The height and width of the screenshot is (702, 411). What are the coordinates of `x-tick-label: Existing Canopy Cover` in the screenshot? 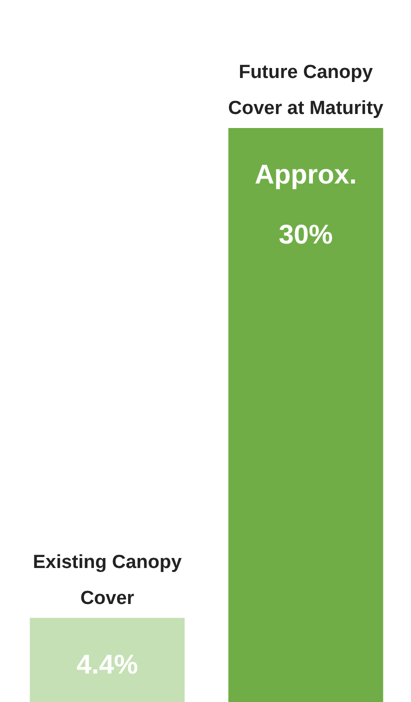 It's located at (107, 580).